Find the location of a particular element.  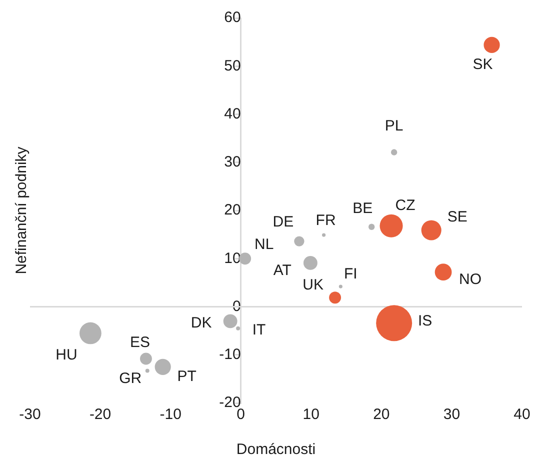

x-tick-label: 40 is located at coordinates (522, 415).